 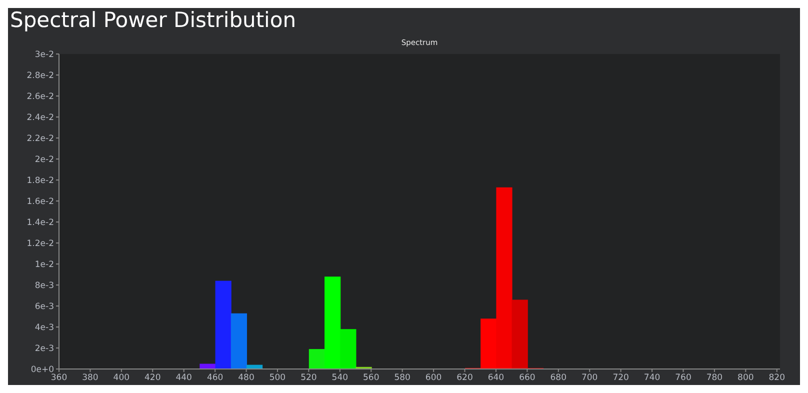 What do you see at coordinates (90, 378) in the screenshot?
I see `x-tick-label: 380` at bounding box center [90, 378].